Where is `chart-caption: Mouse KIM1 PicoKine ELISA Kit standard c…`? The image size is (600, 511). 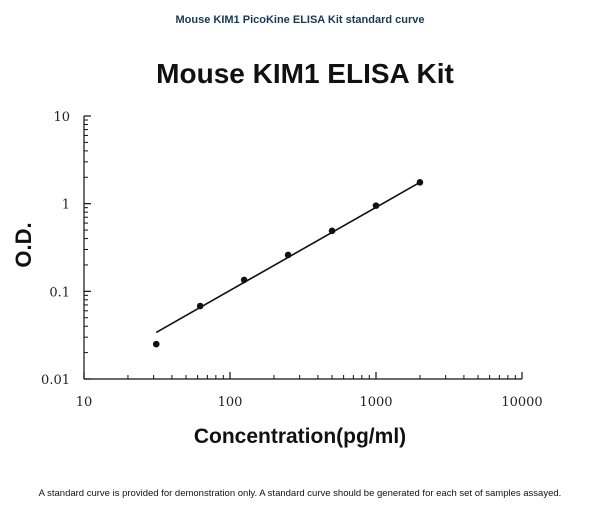
chart-caption: Mouse KIM1 PicoKine ELISA Kit standard c… is located at coordinates (300, 20).